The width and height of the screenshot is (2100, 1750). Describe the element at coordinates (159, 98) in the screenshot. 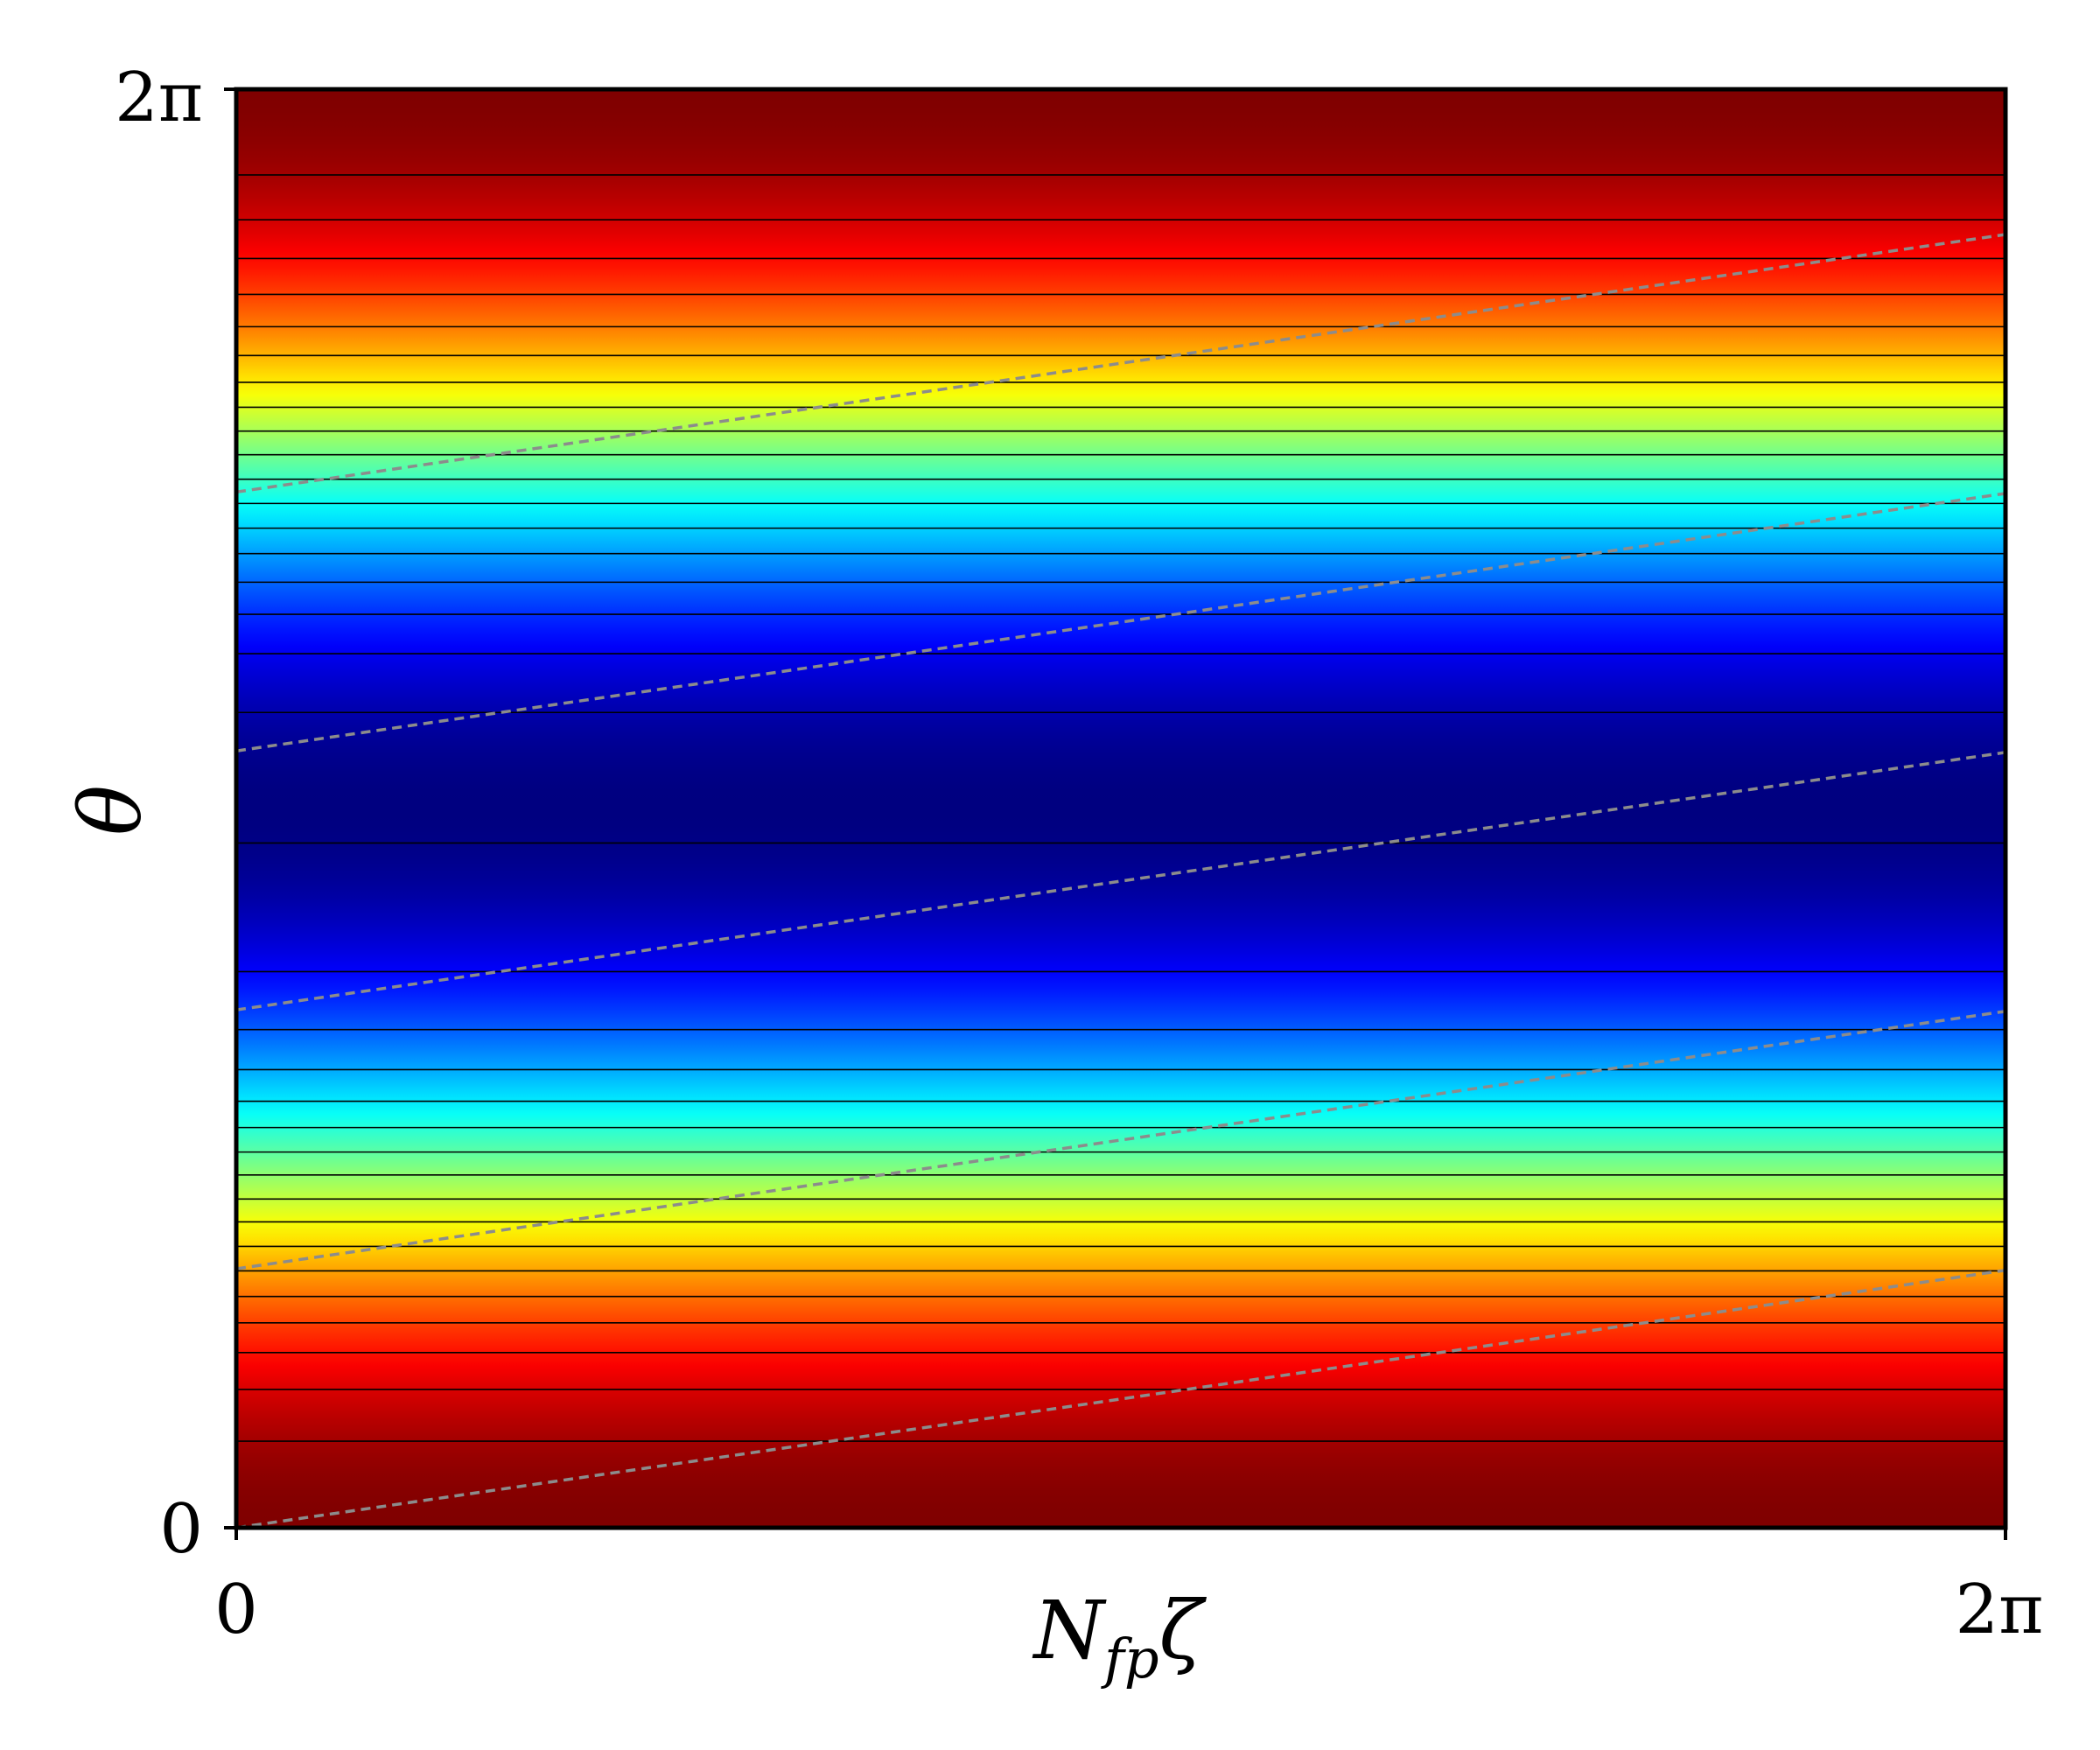

I see `y-tick-label-1: 2π` at that location.